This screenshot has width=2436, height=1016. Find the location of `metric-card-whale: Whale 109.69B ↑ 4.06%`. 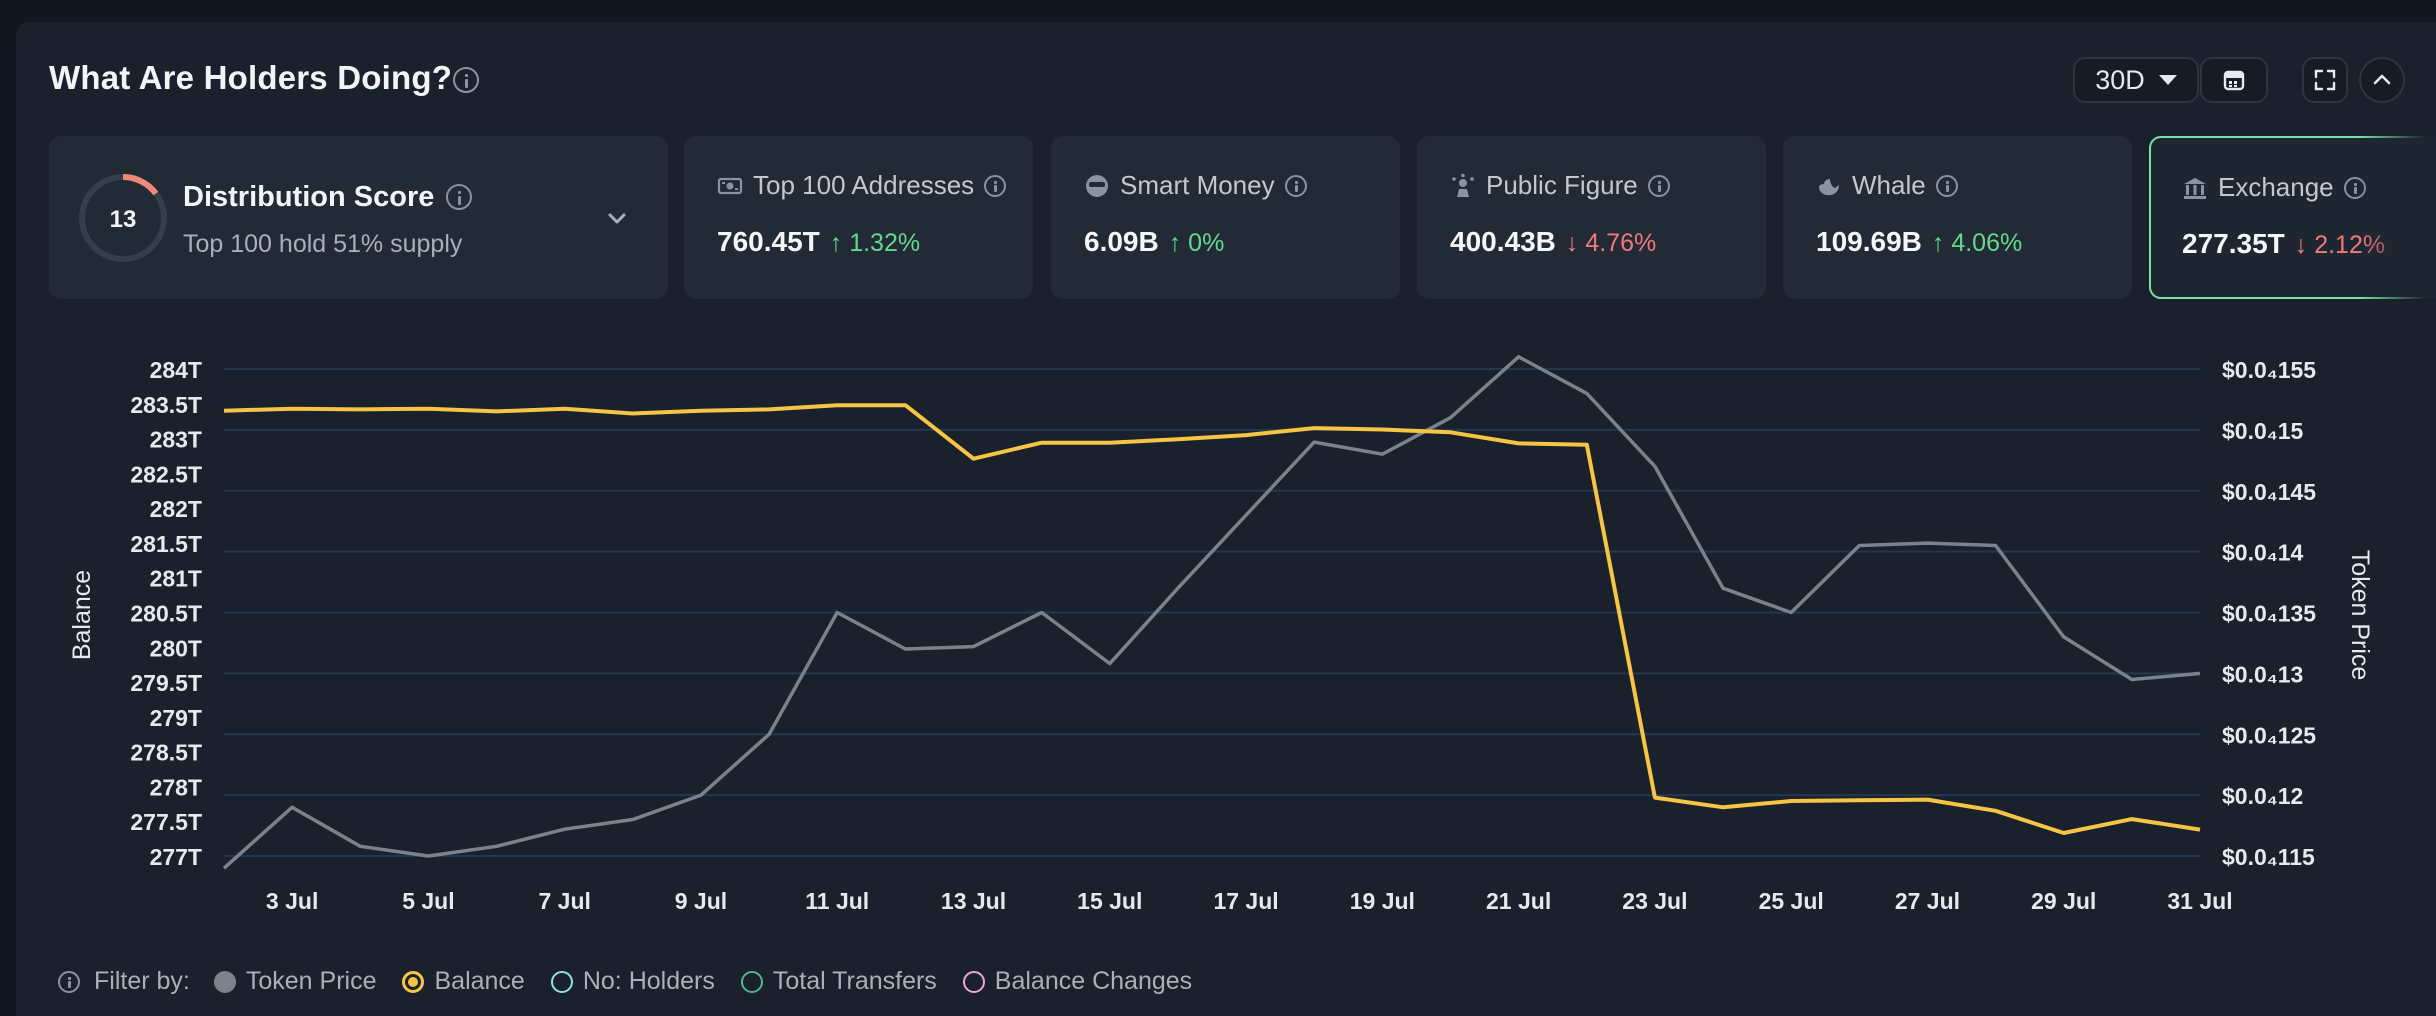

metric-card-whale: Whale 109.69B ↑ 4.06% is located at coordinates (1957, 217).